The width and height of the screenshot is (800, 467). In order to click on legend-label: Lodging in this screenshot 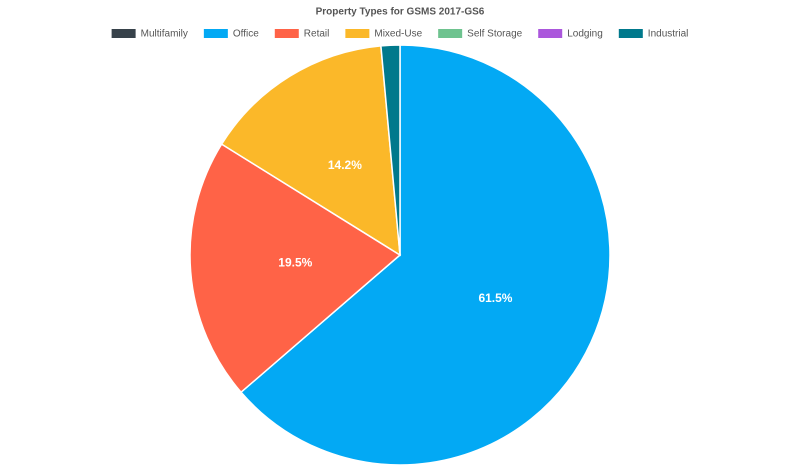, I will do `click(585, 34)`.